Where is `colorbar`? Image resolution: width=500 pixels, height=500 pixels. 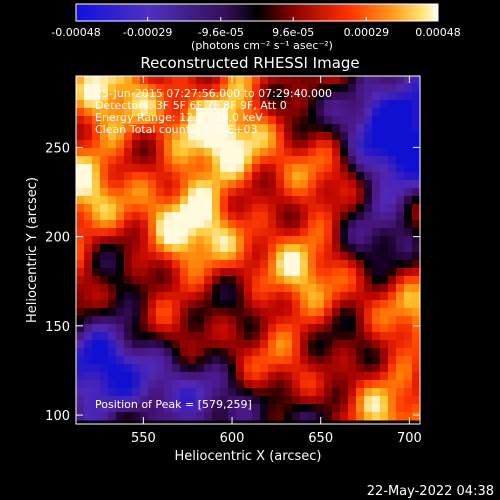
colorbar is located at coordinates (257, 12).